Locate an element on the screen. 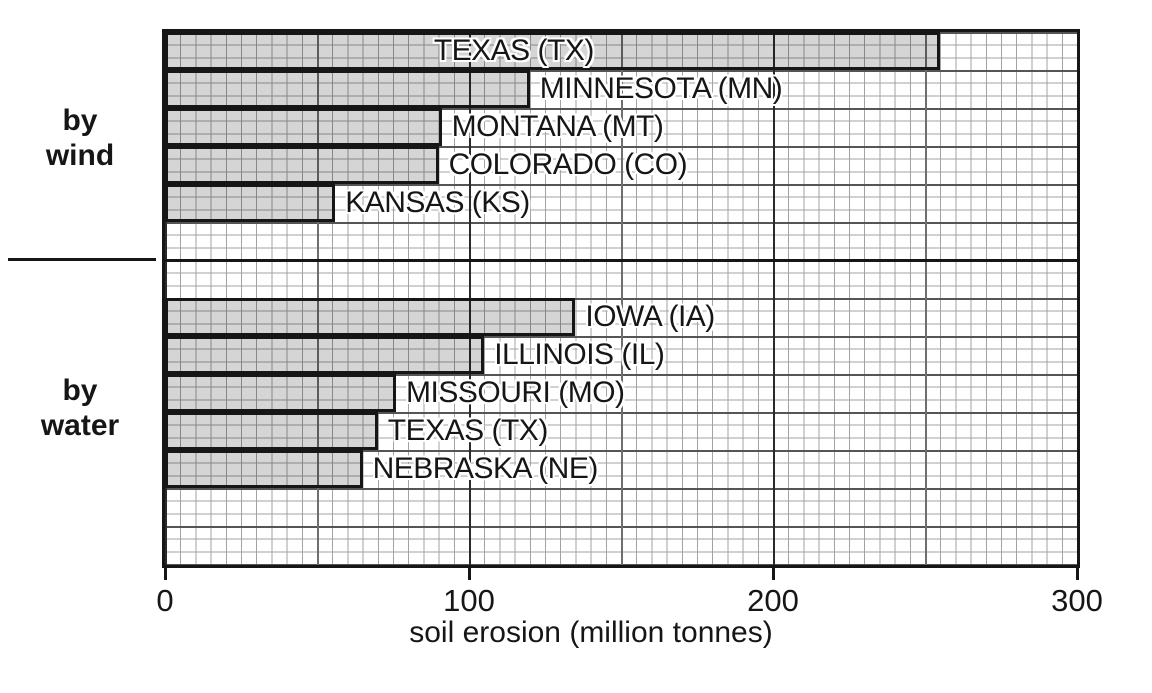 The width and height of the screenshot is (1152, 693). bar-label-illinois-il-by-water: ILLINOIS (IL) is located at coordinates (579, 354).